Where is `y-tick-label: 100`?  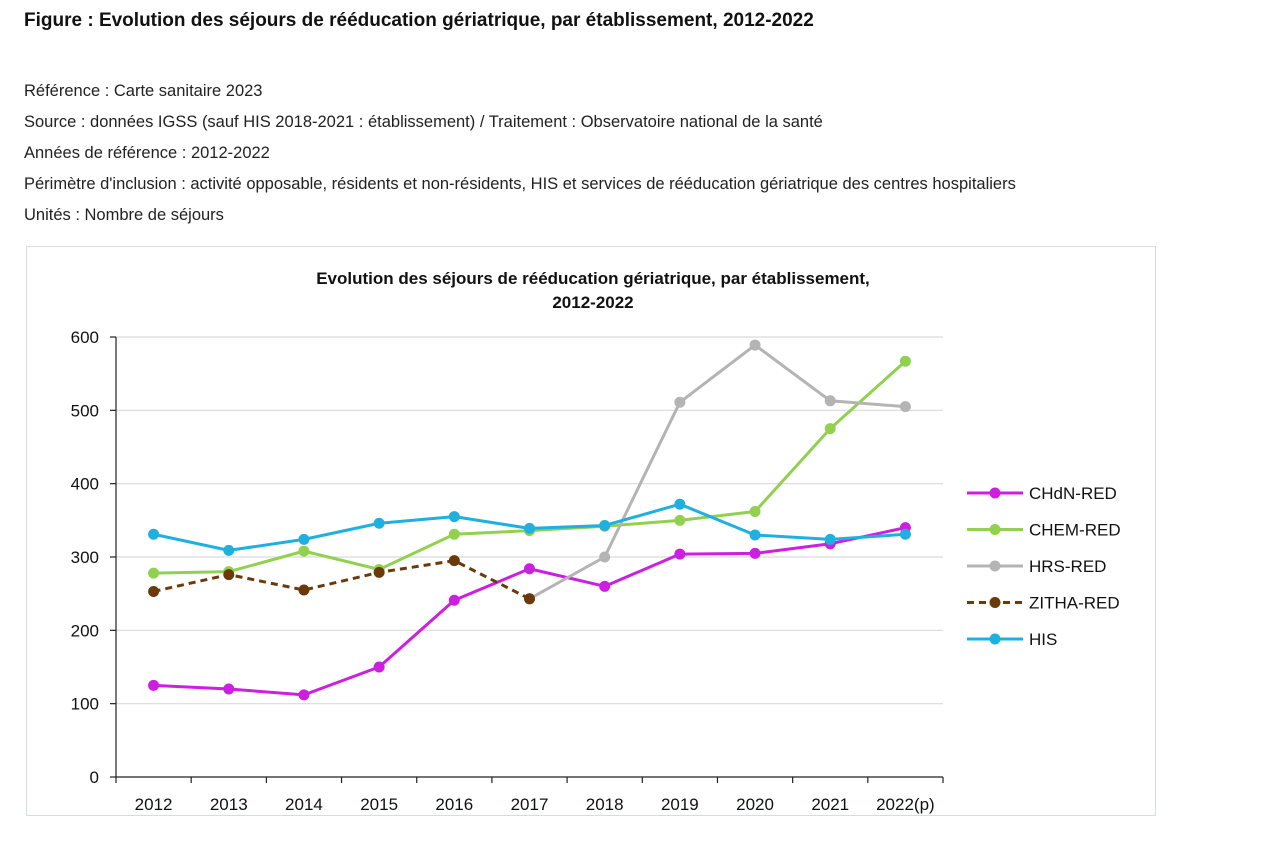
y-tick-label: 100 is located at coordinates (85, 704).